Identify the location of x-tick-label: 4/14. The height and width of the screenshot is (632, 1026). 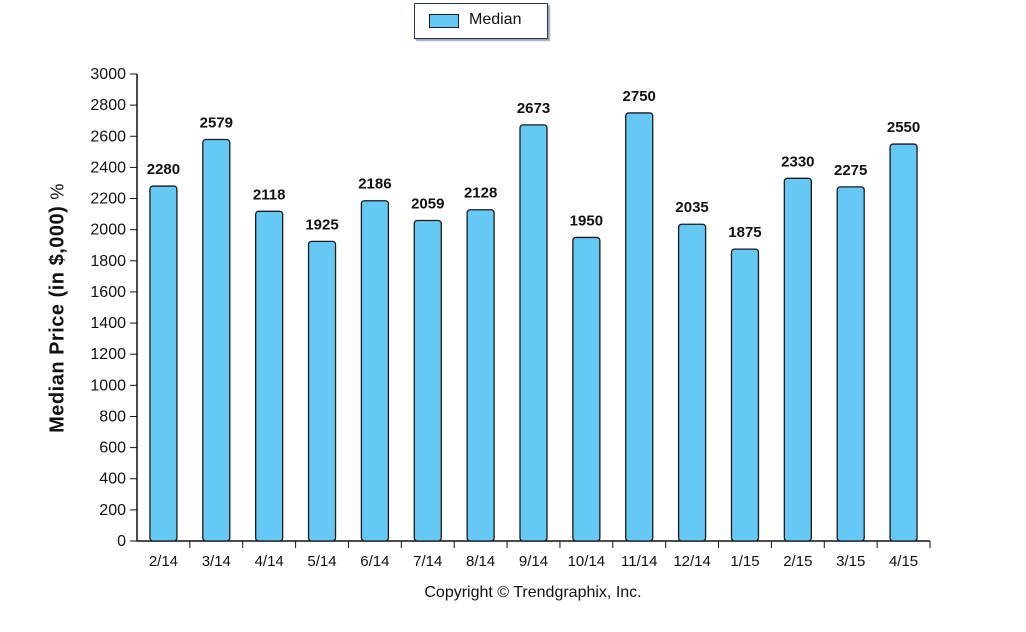
(269, 561).